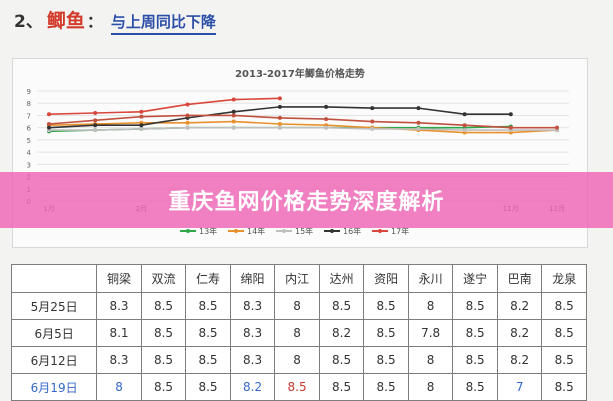  I want to click on header-corner-cell, so click(54, 278).